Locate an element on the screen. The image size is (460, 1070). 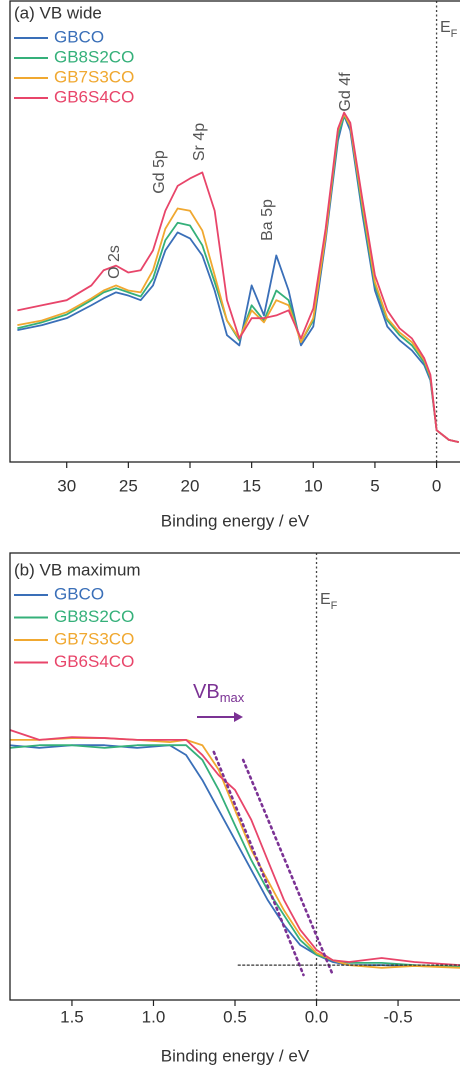
annotation-text: Sr 4p is located at coordinates (199, 142).